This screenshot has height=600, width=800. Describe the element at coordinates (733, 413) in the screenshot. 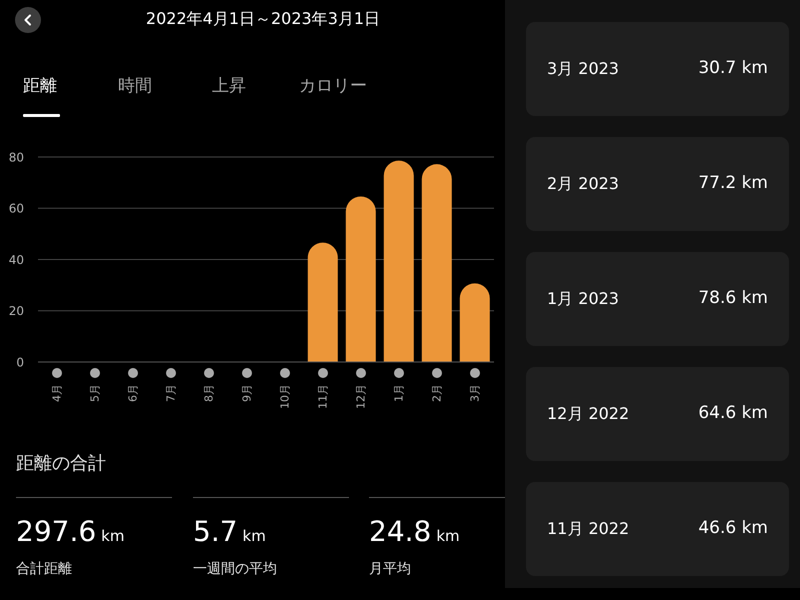

I see `text: 64.6 km` at that location.